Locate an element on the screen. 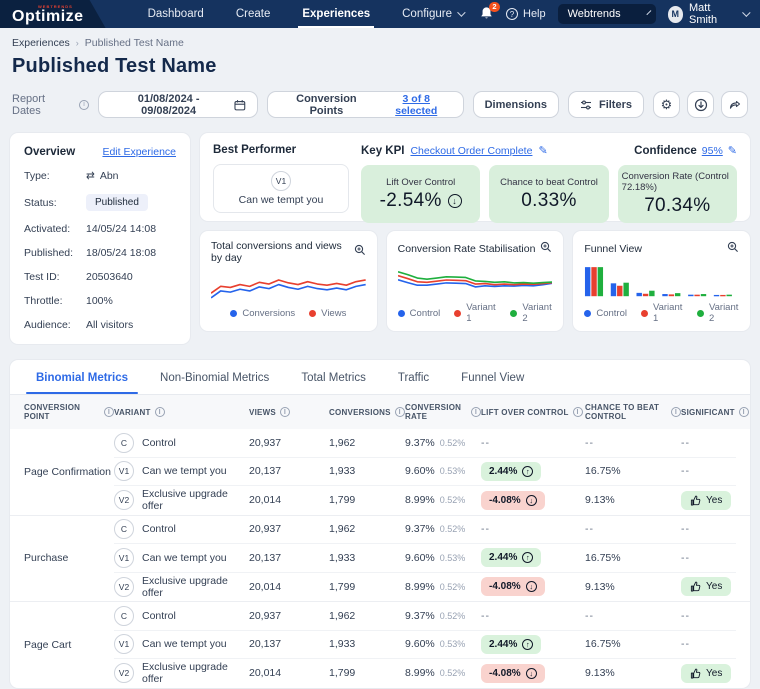 The image size is (760, 689). trend-down-icon: ↓ is located at coordinates (531, 500).